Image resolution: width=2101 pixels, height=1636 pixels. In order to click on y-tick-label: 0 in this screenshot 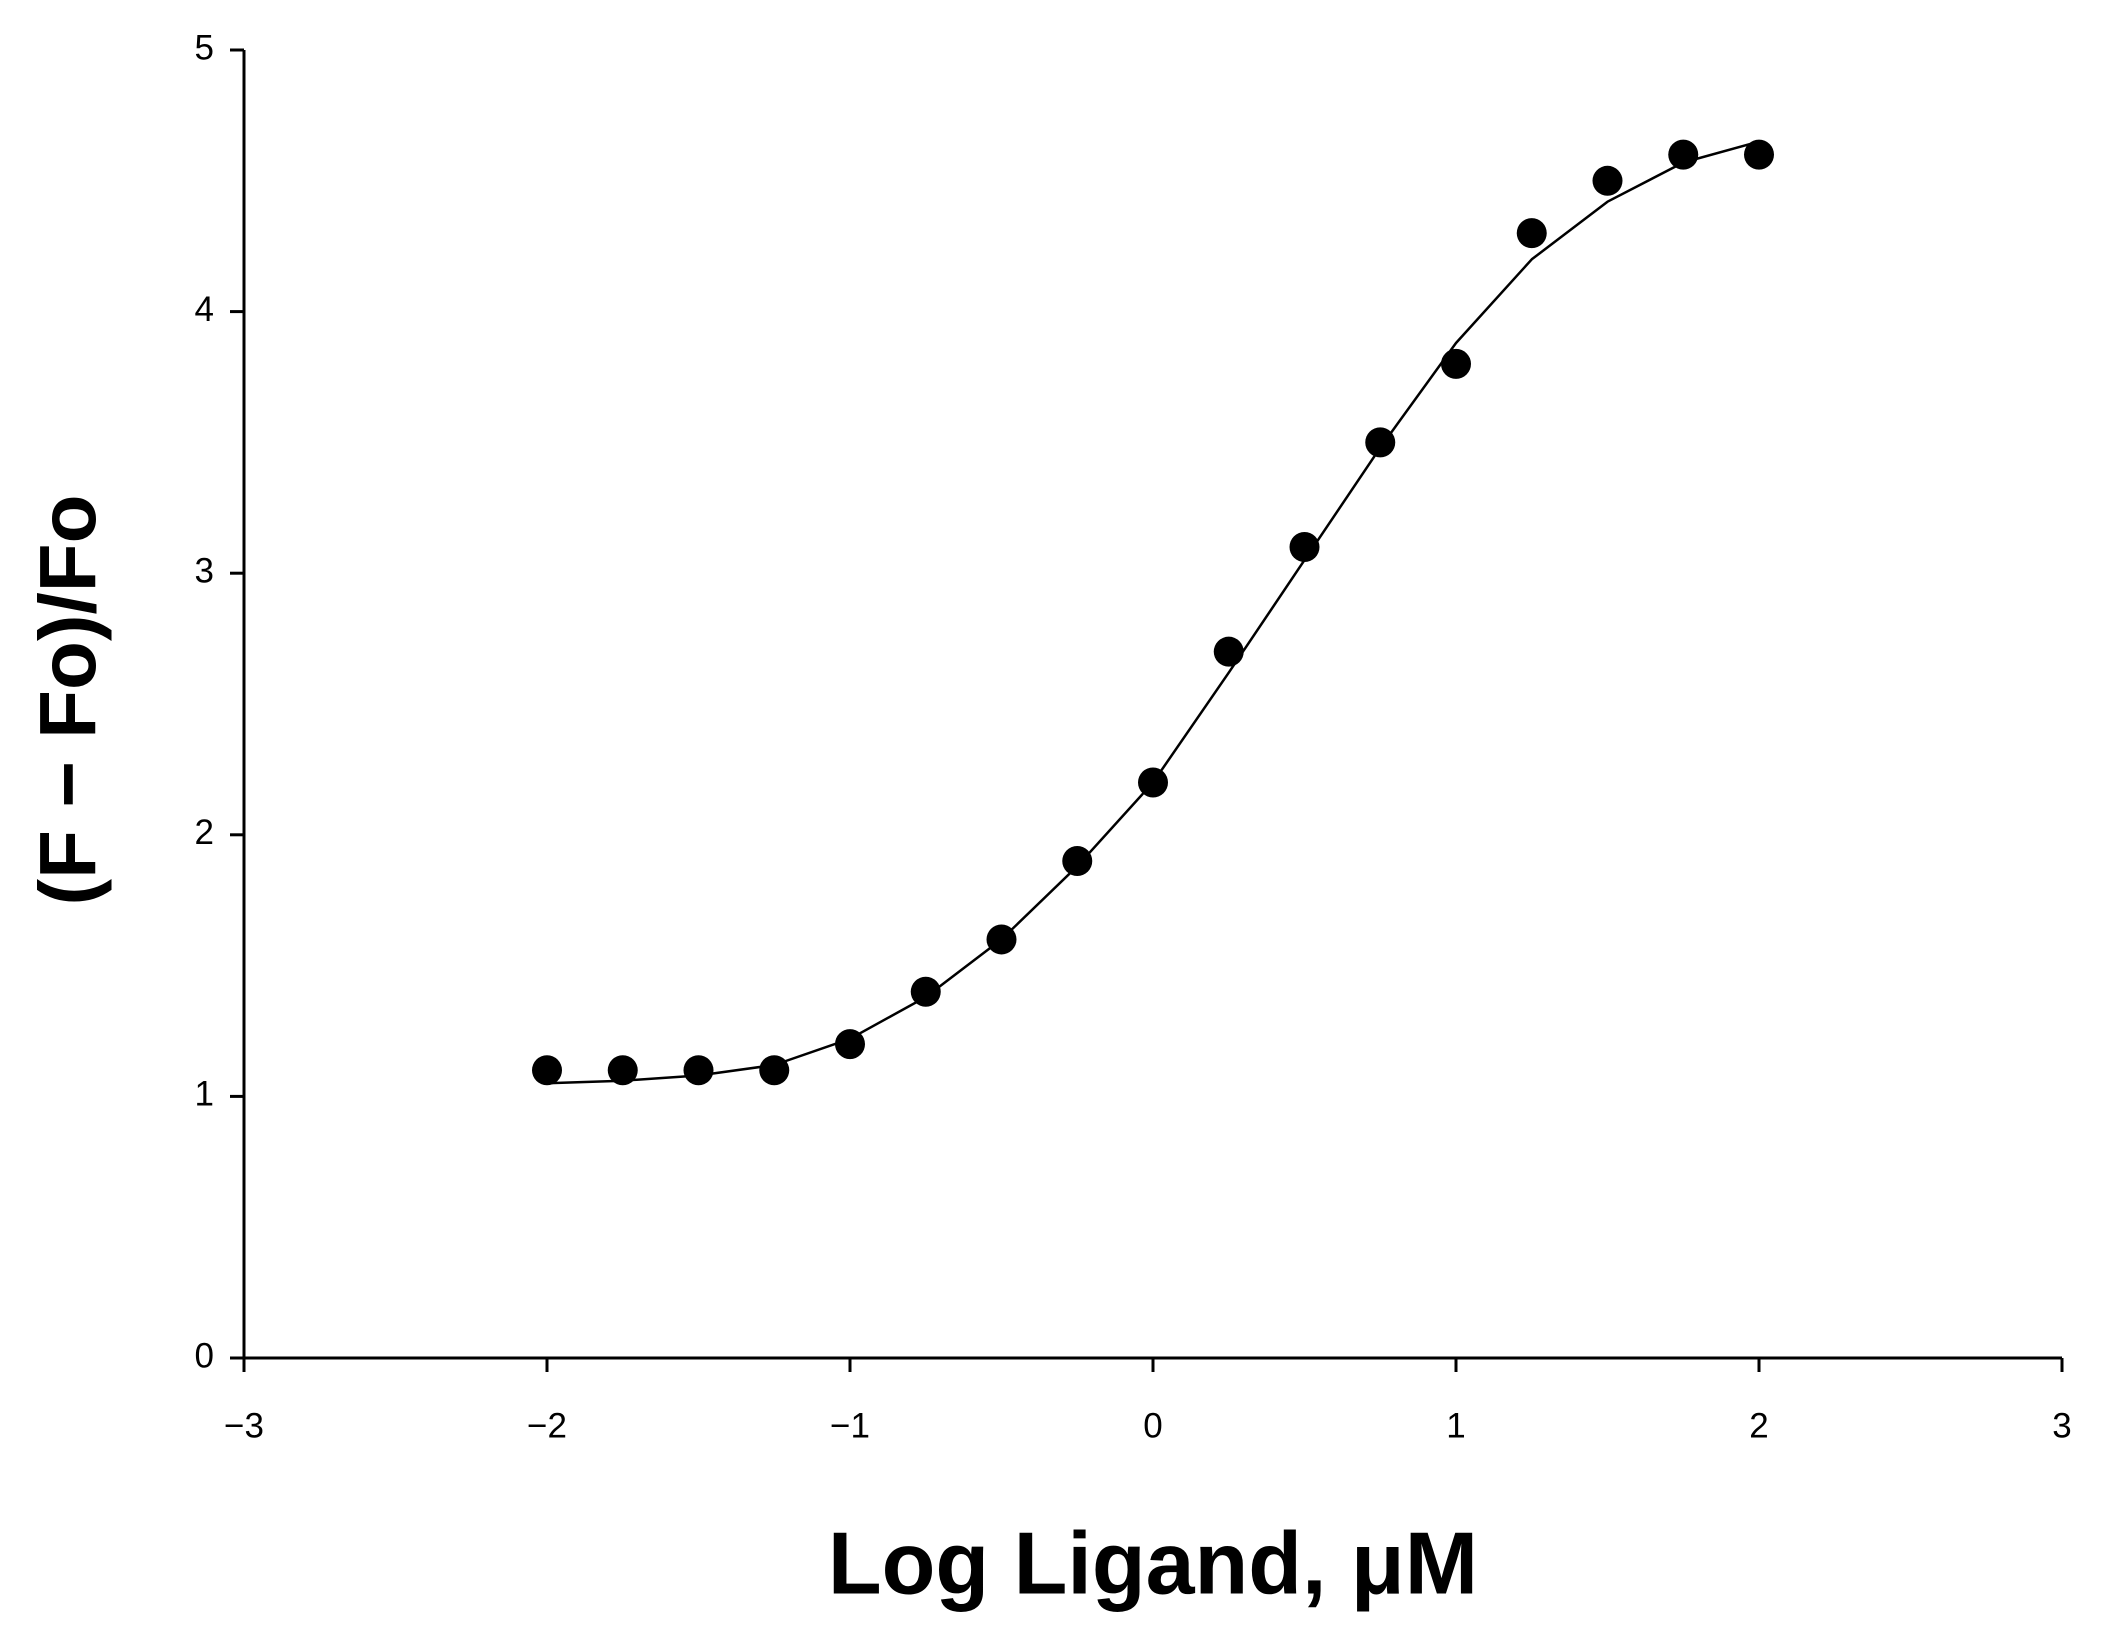, I will do `click(204, 1355)`.